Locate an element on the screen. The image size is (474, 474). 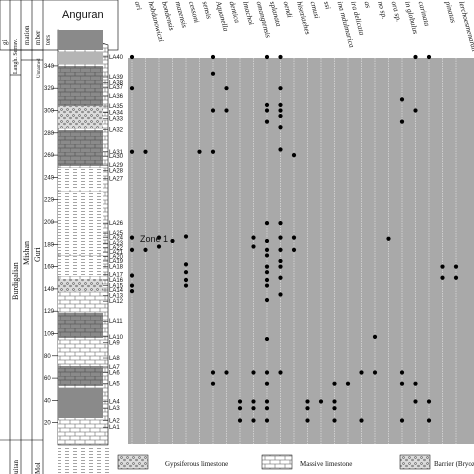
meter-tick-label: 100 is located at coordinates (49, 335).